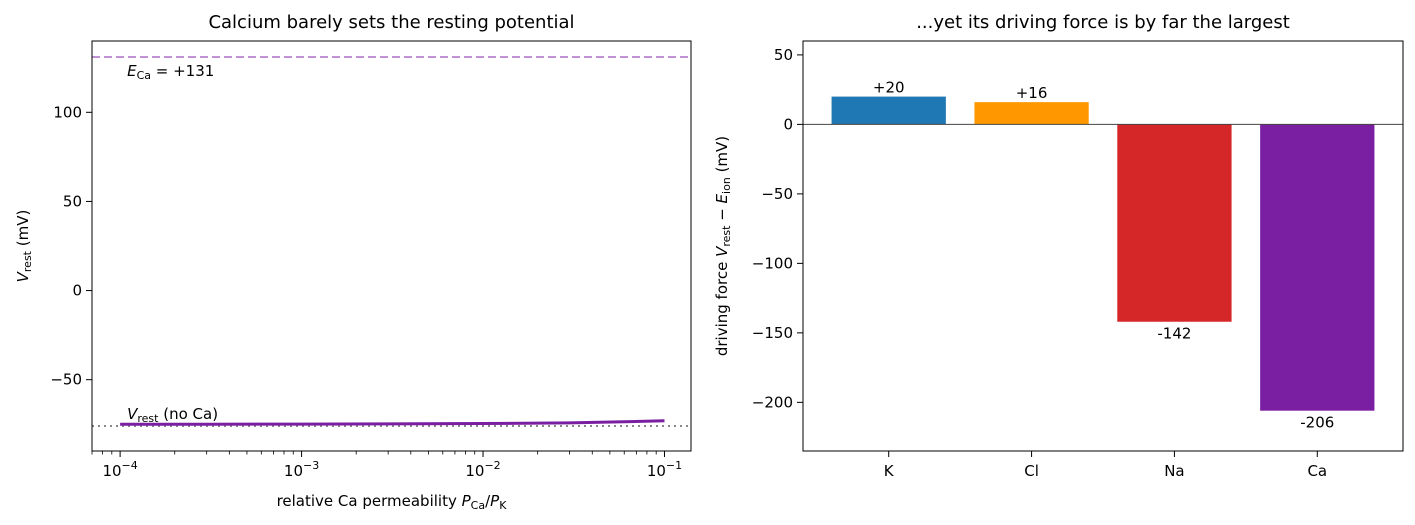 The width and height of the screenshot is (1415, 525). I want to click on reference-line-label-1: Vrest (no Ca), so click(172, 415).